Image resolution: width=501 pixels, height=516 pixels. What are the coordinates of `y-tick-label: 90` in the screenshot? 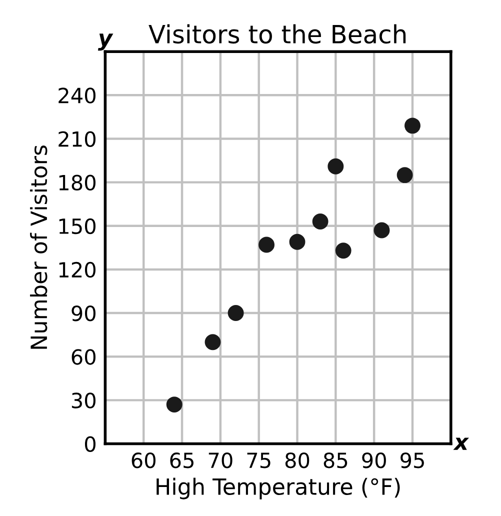 It's located at (84, 313).